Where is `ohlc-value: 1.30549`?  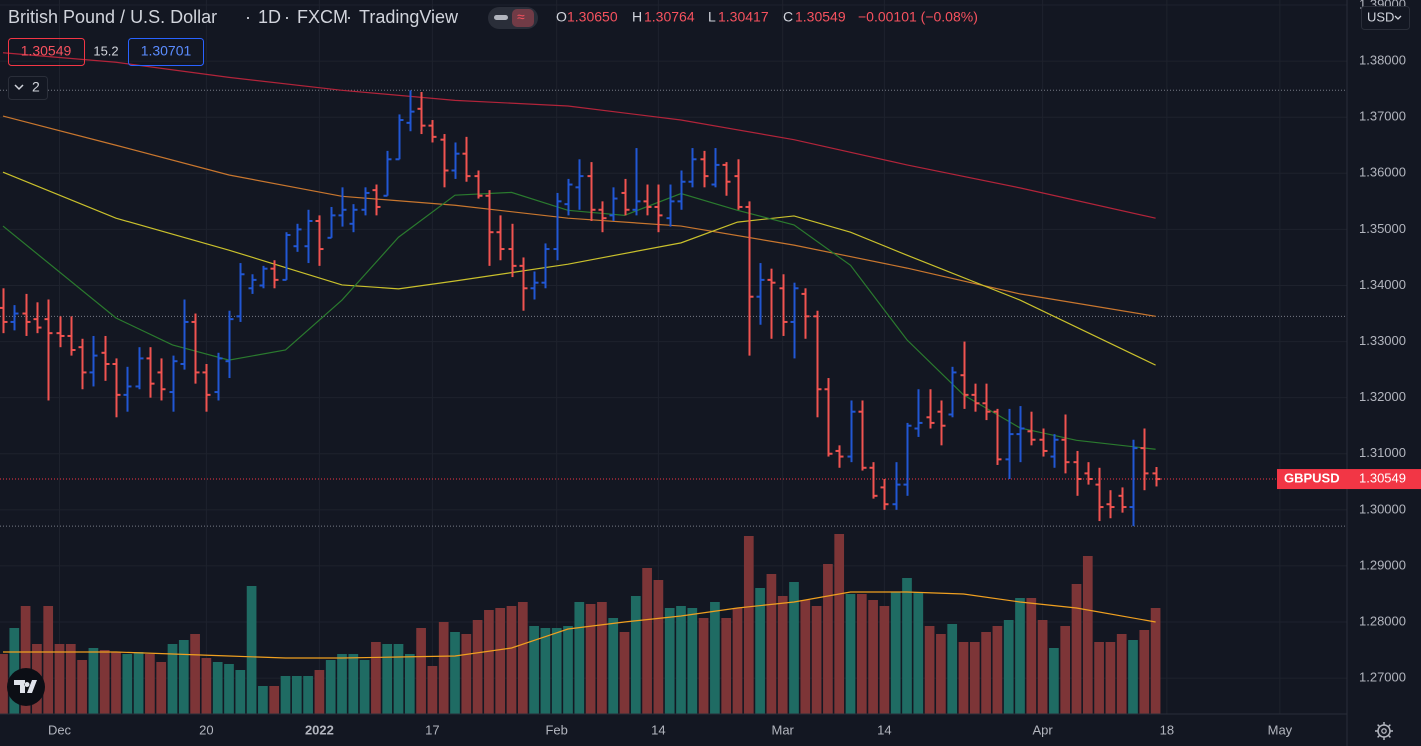 ohlc-value: 1.30549 is located at coordinates (820, 17).